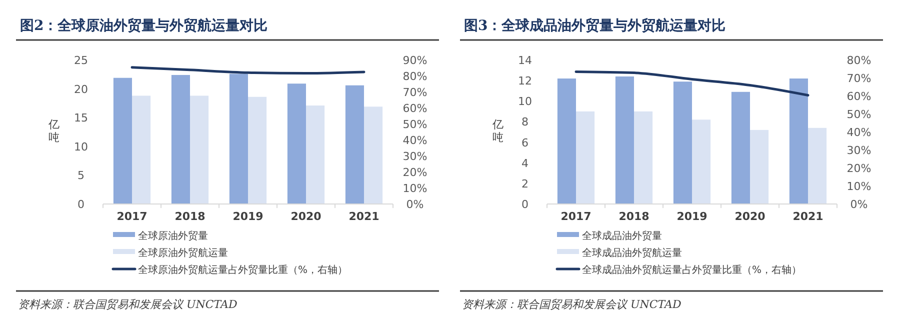 Image resolution: width=903 pixels, height=326 pixels. What do you see at coordinates (525, 81) in the screenshot?
I see `y-tick-label: 12` at bounding box center [525, 81].